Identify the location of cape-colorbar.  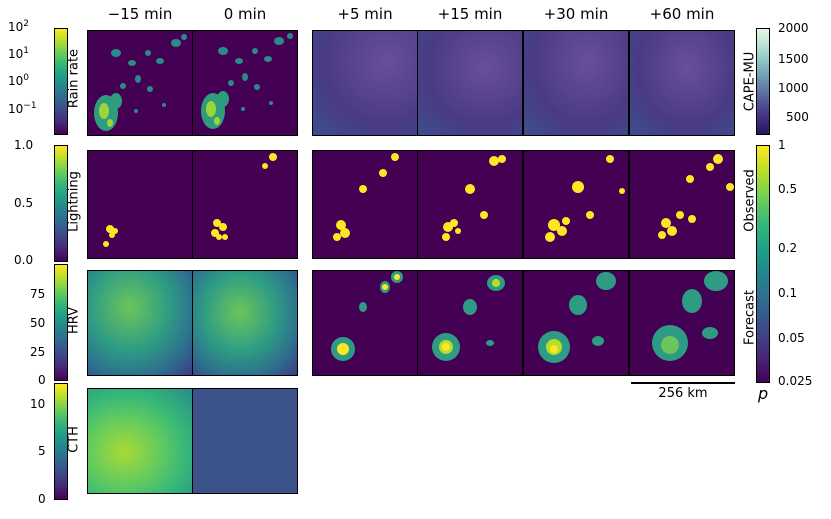
(763, 81).